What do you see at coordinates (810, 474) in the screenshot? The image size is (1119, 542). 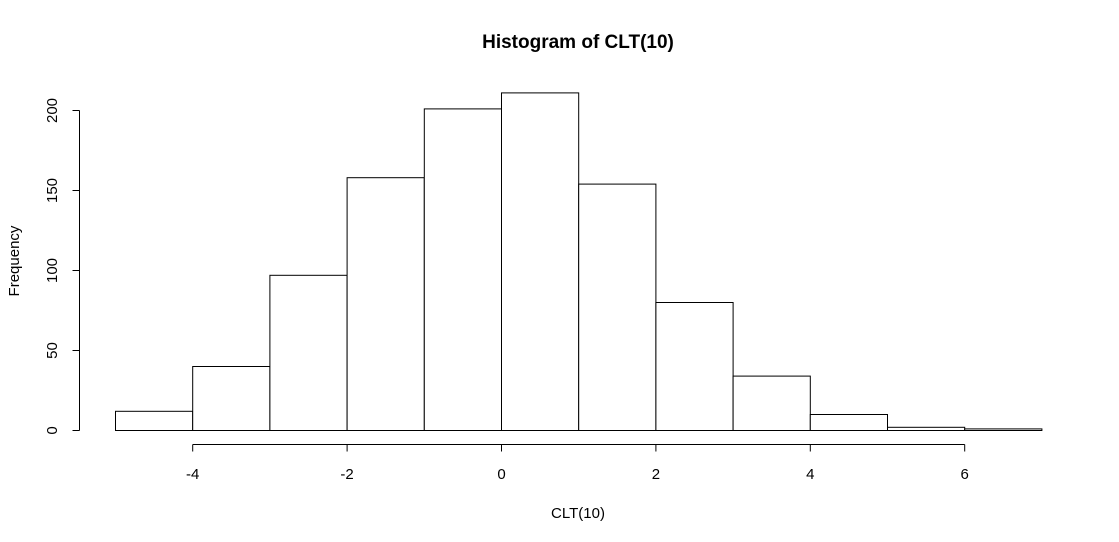 I see `x-tick-label: 4` at bounding box center [810, 474].